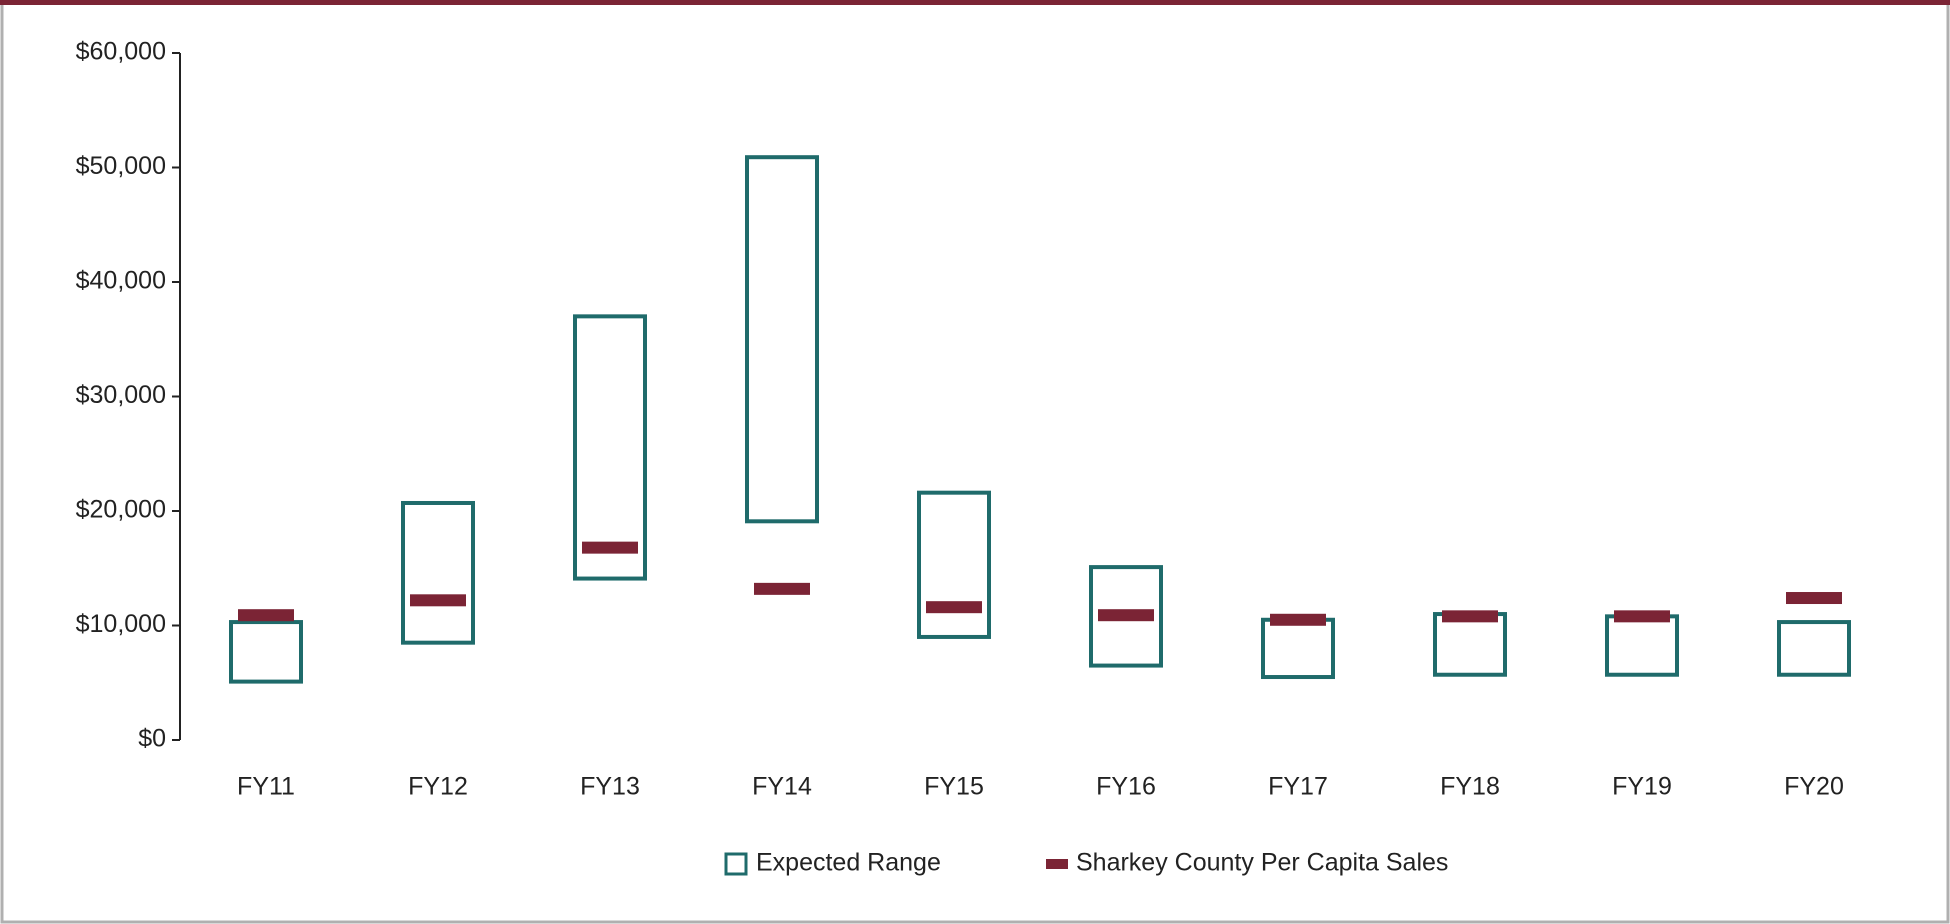 The width and height of the screenshot is (1950, 924). What do you see at coordinates (121, 52) in the screenshot?
I see `y-tick-label: $60,000` at bounding box center [121, 52].